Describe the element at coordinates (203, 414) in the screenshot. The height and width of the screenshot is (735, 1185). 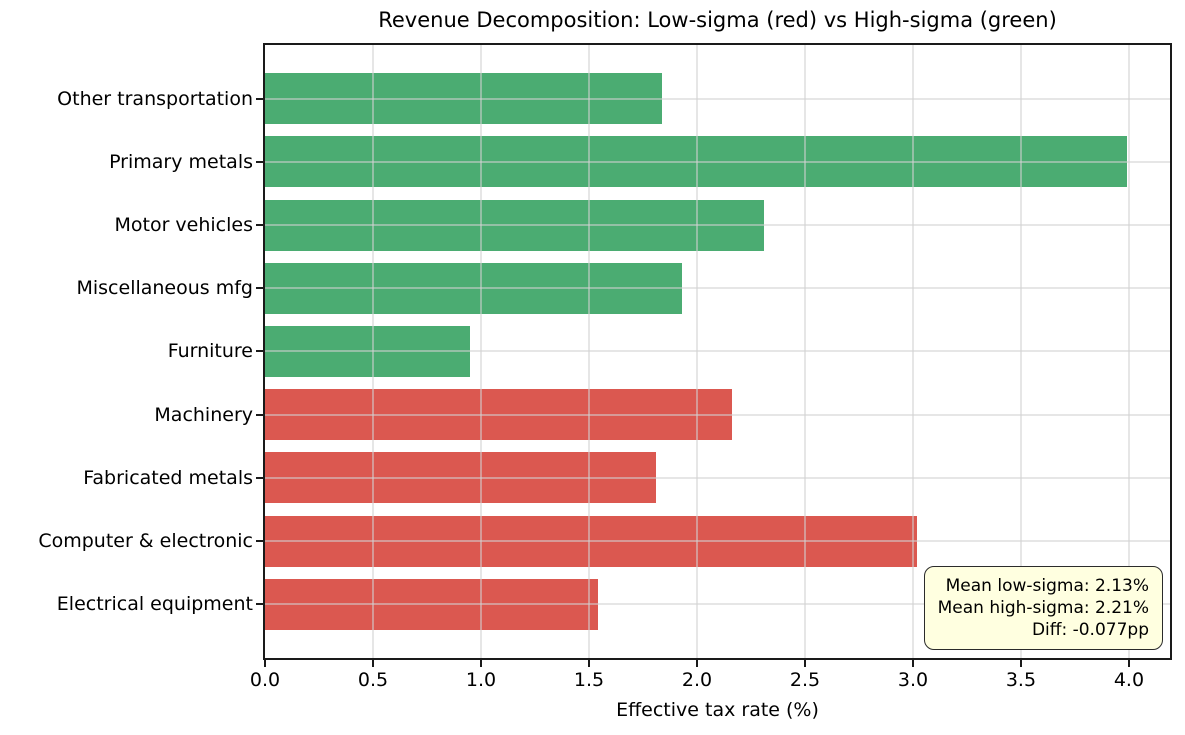
I see `y-tick-label-machinery: Machinery` at that location.